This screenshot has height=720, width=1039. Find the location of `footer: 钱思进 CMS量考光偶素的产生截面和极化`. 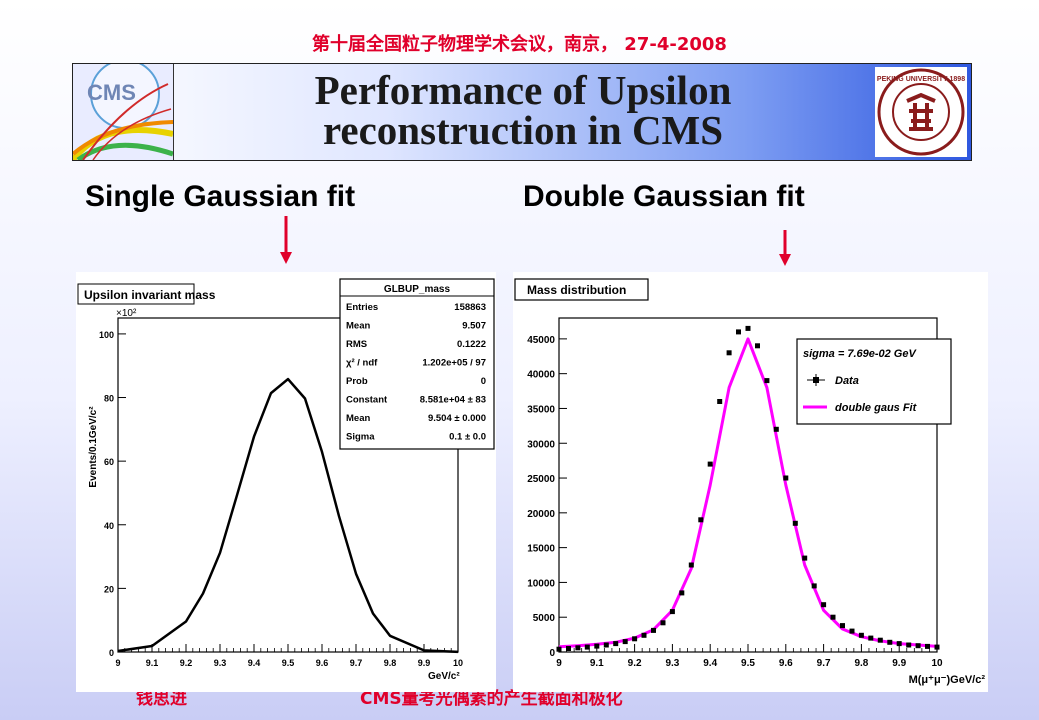

footer: 钱思进 CMS量考光偶素的产生截面和极化 is located at coordinates (519, 699).